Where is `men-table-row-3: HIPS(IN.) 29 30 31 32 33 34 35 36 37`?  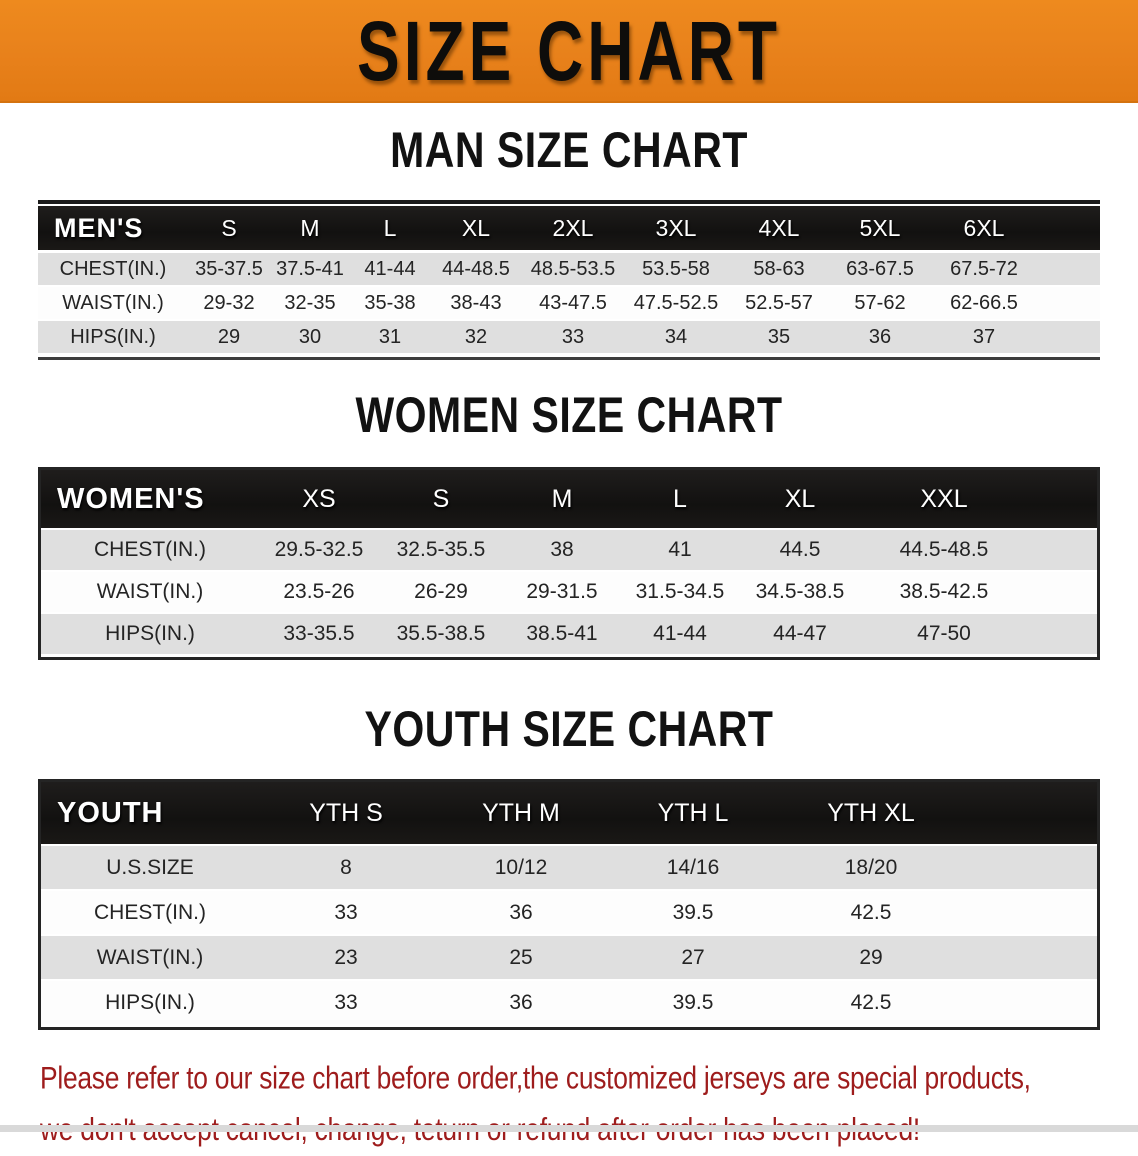
men-table-row-3: HIPS(IN.) 29 30 31 32 33 34 35 36 37 is located at coordinates (569, 337).